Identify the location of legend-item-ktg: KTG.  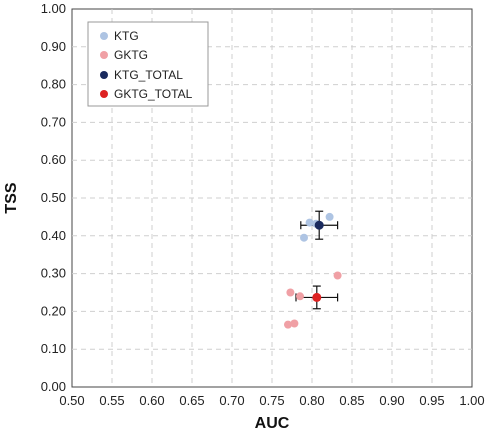
(119, 36).